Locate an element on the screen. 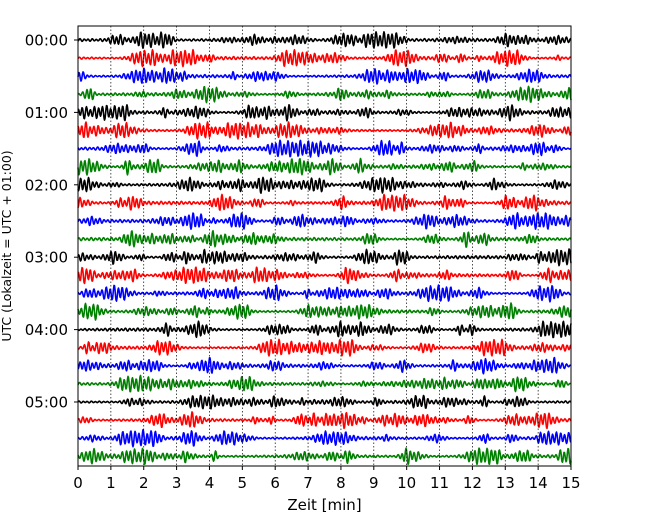 This screenshot has width=650, height=520. x-tick-label: 10 is located at coordinates (406, 483).